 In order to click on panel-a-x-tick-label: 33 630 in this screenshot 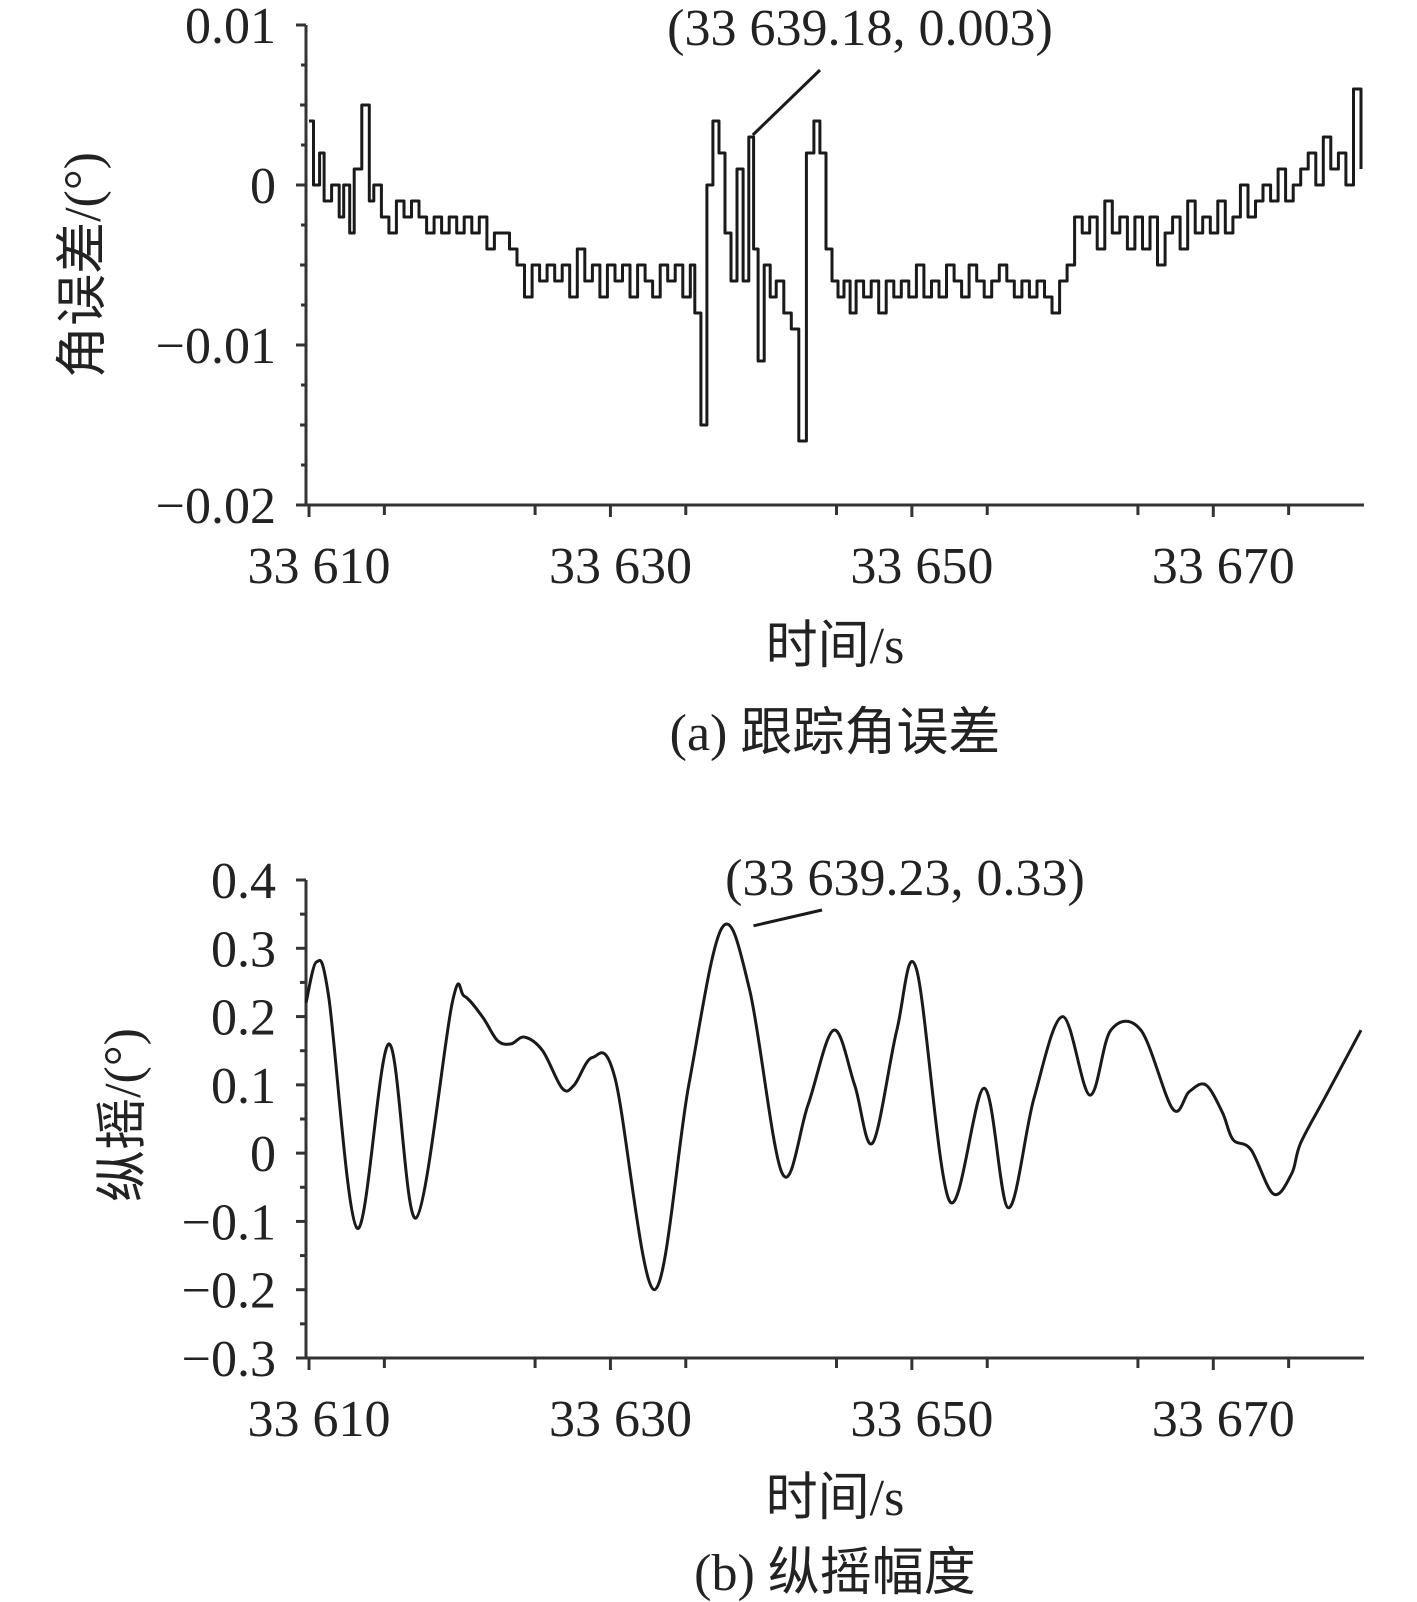, I will do `click(620, 566)`.